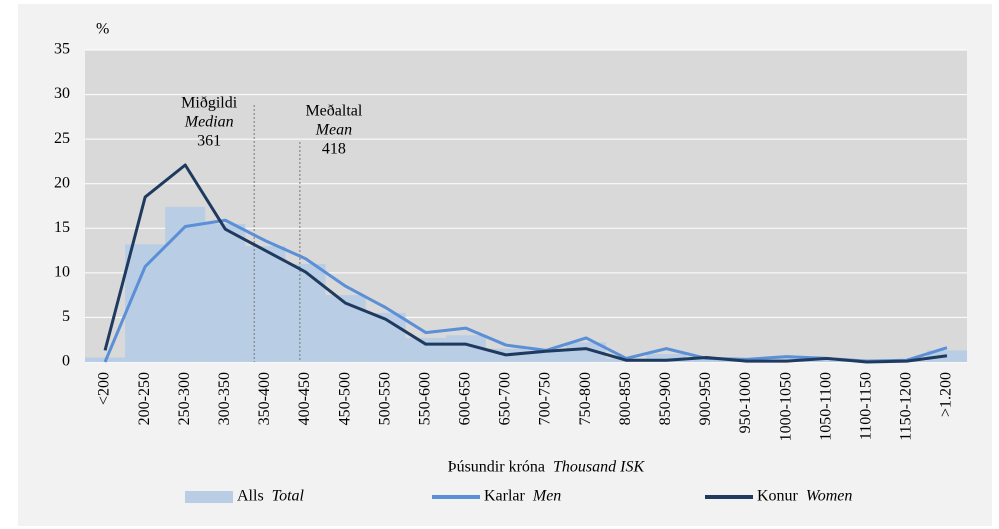 This screenshot has height=529, width=999. What do you see at coordinates (66, 316) in the screenshot?
I see `y-tick-label: 5` at bounding box center [66, 316].